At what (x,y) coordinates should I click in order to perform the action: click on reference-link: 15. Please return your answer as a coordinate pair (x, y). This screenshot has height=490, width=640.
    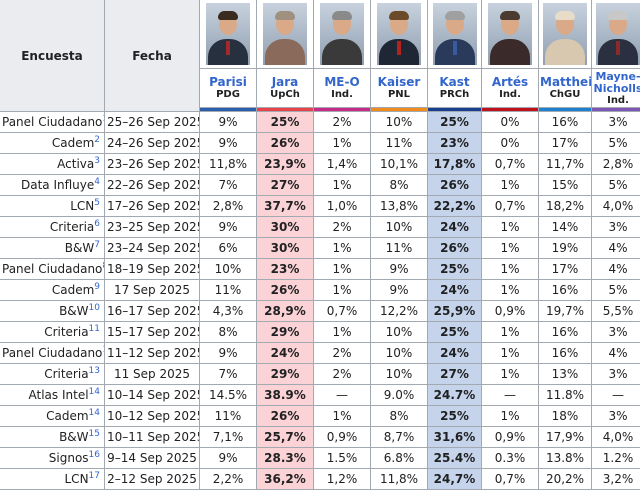
    Looking at the image, I should click on (94, 434).